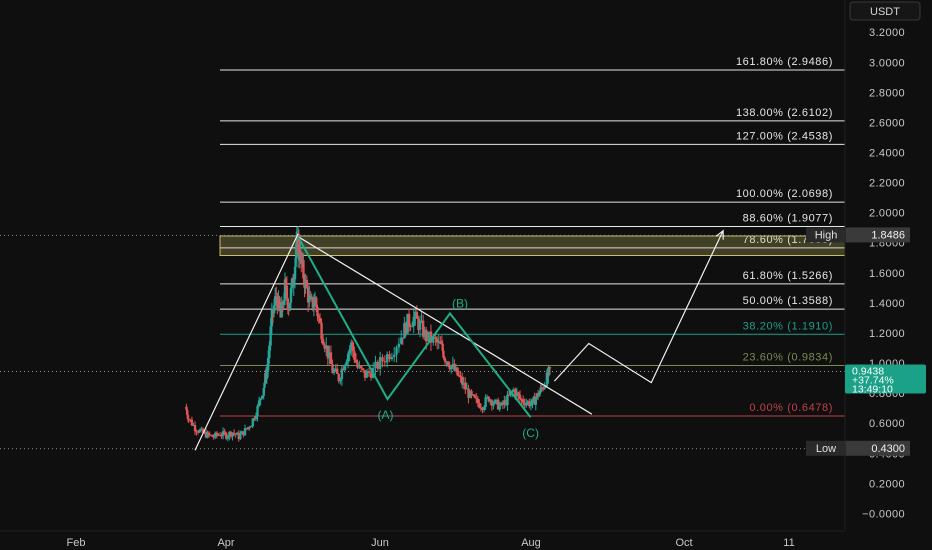  I want to click on high-value-box, so click(878, 235).